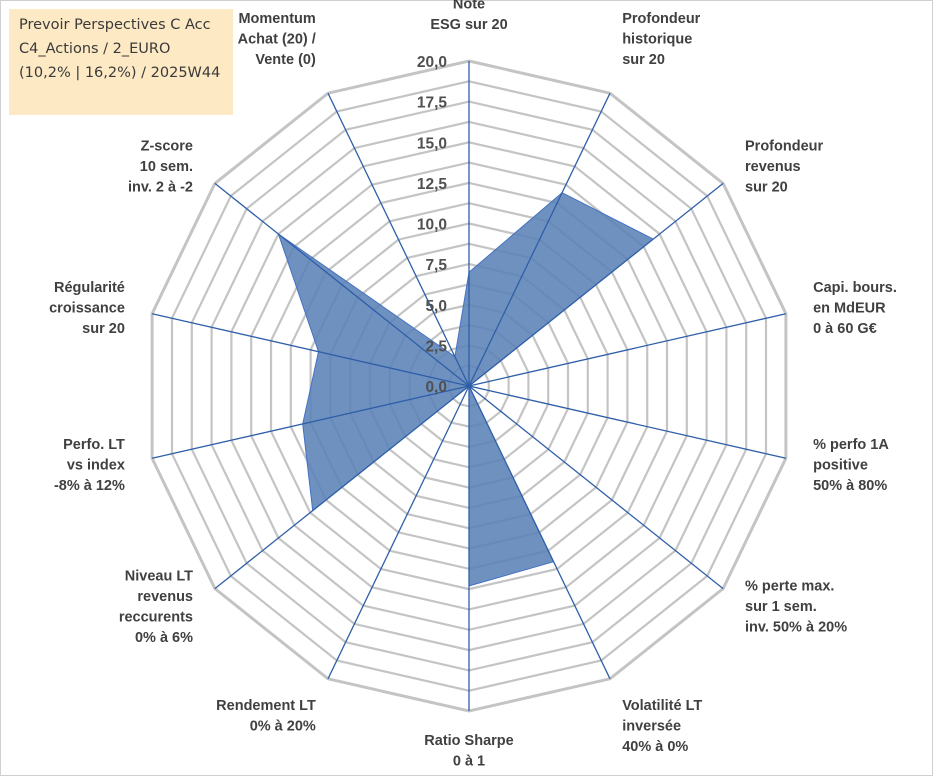 The width and height of the screenshot is (933, 776). What do you see at coordinates (115, 25) in the screenshot?
I see `title-line-fund: Prevoir Perspectives C Acc` at bounding box center [115, 25].